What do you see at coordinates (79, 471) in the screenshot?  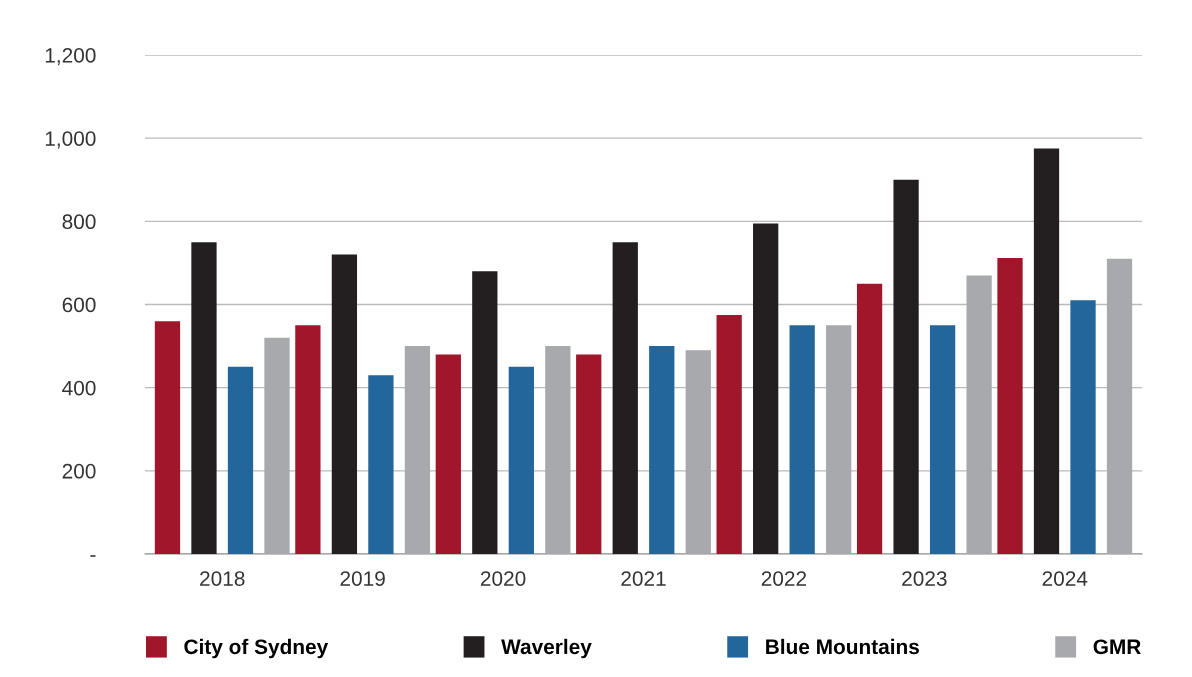 I see `y-tick-label: 200` at bounding box center [79, 471].